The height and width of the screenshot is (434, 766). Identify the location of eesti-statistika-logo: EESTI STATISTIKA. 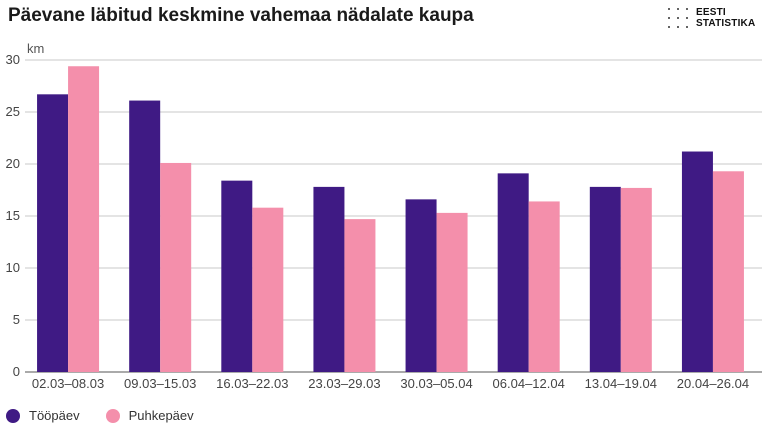
(716, 19).